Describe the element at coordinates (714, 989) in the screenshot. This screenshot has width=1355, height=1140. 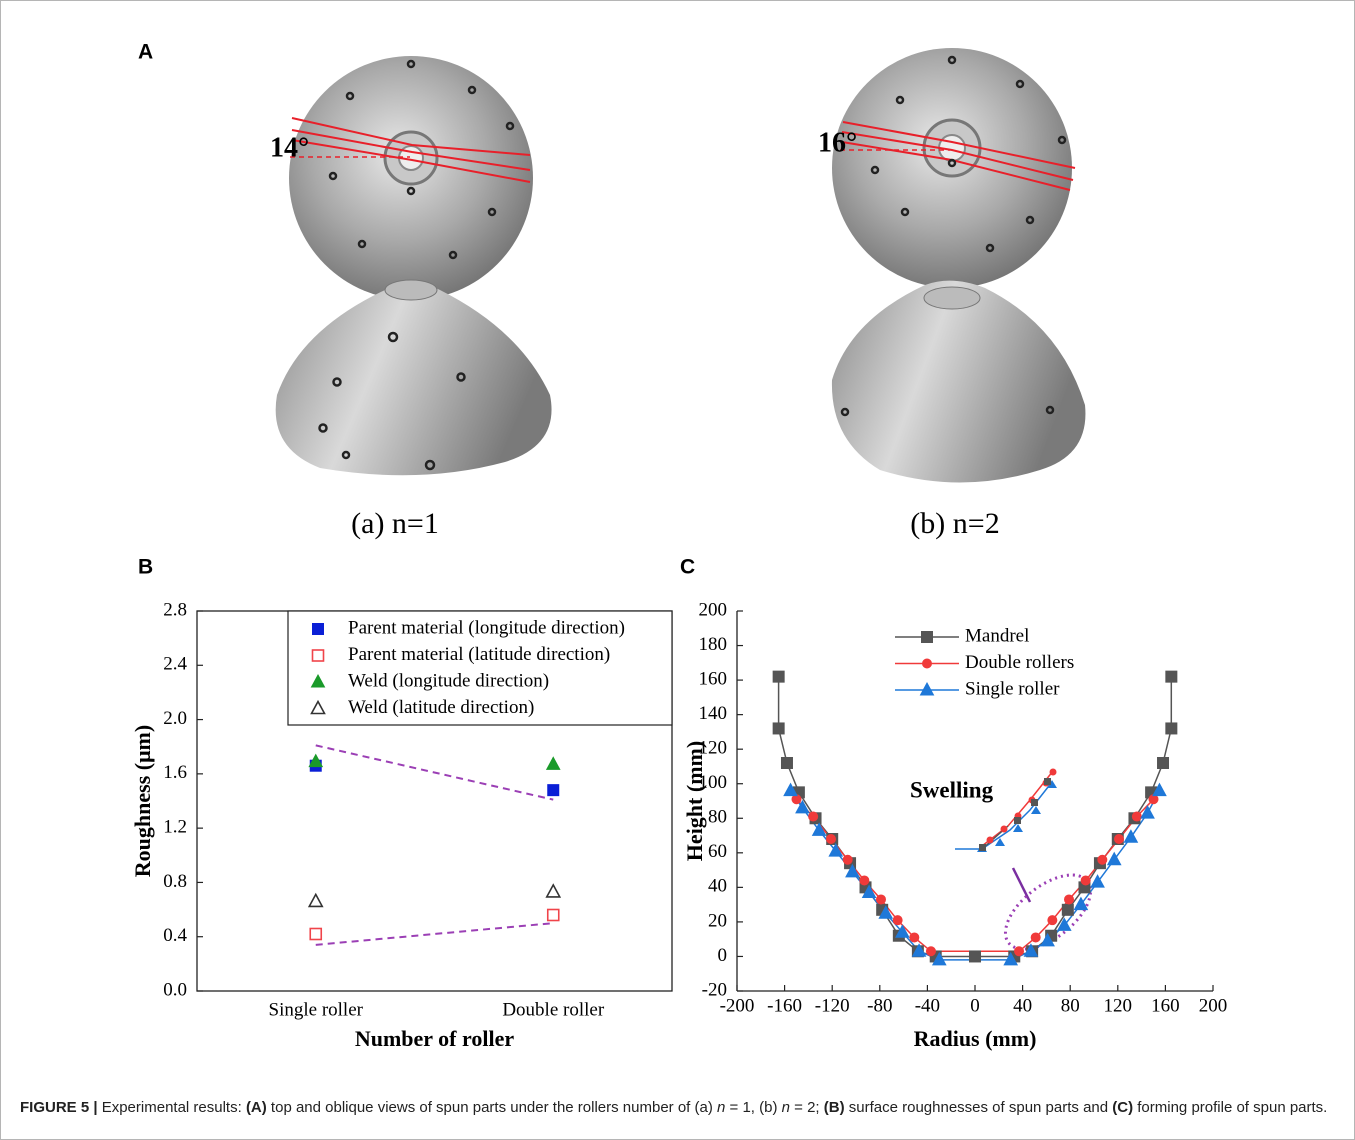
I see `y-tick-label: -20` at that location.